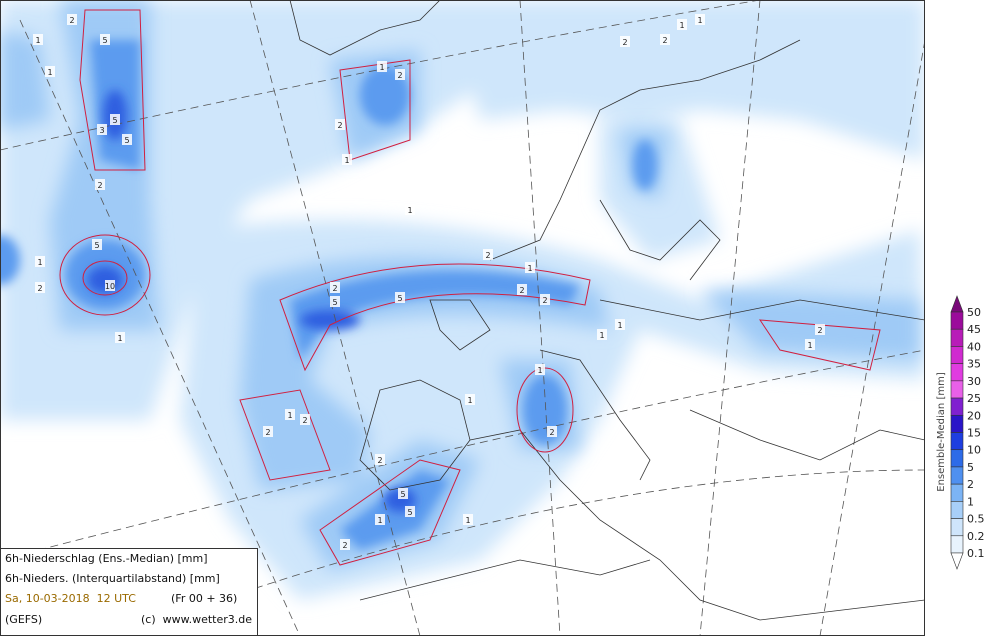  Describe the element at coordinates (70, 598) in the screenshot. I see `info-date: Sa, 10-03-2018 12 UTC` at that location.